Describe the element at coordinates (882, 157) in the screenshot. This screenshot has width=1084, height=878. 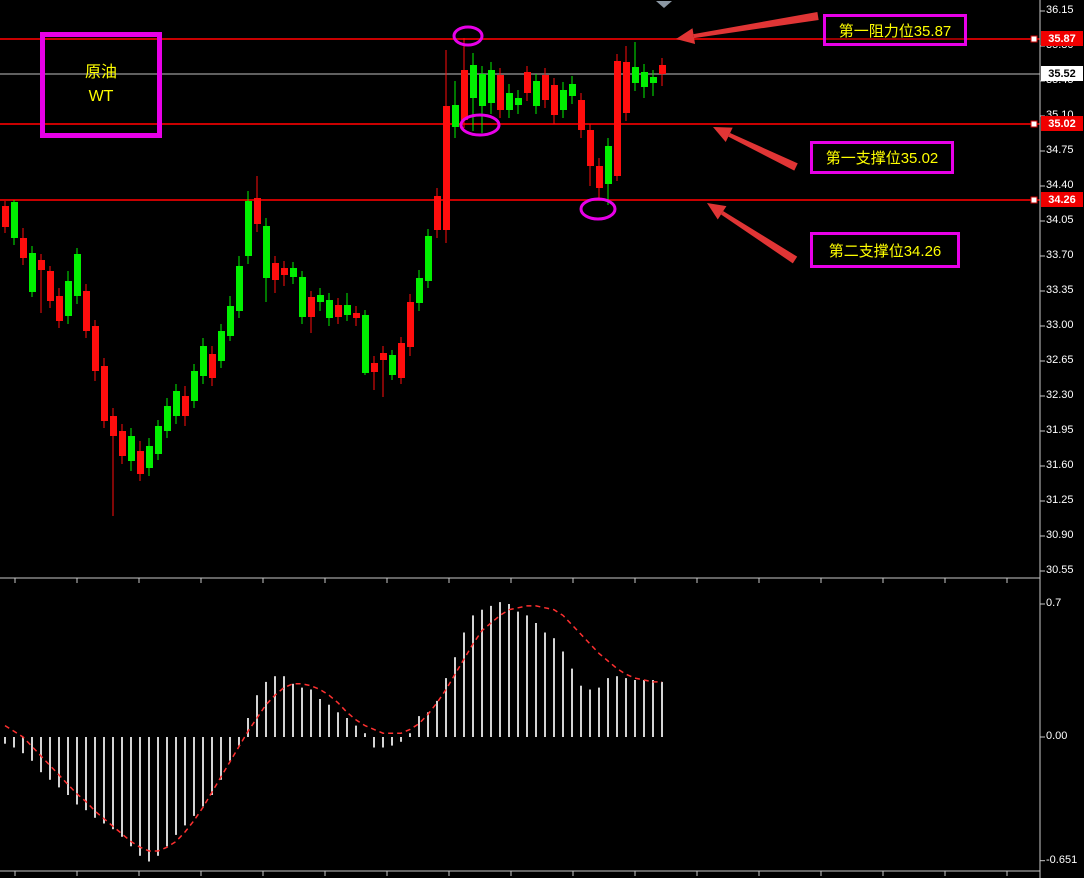
I see `support1-label-box: 第一支撑位35.02` at that location.